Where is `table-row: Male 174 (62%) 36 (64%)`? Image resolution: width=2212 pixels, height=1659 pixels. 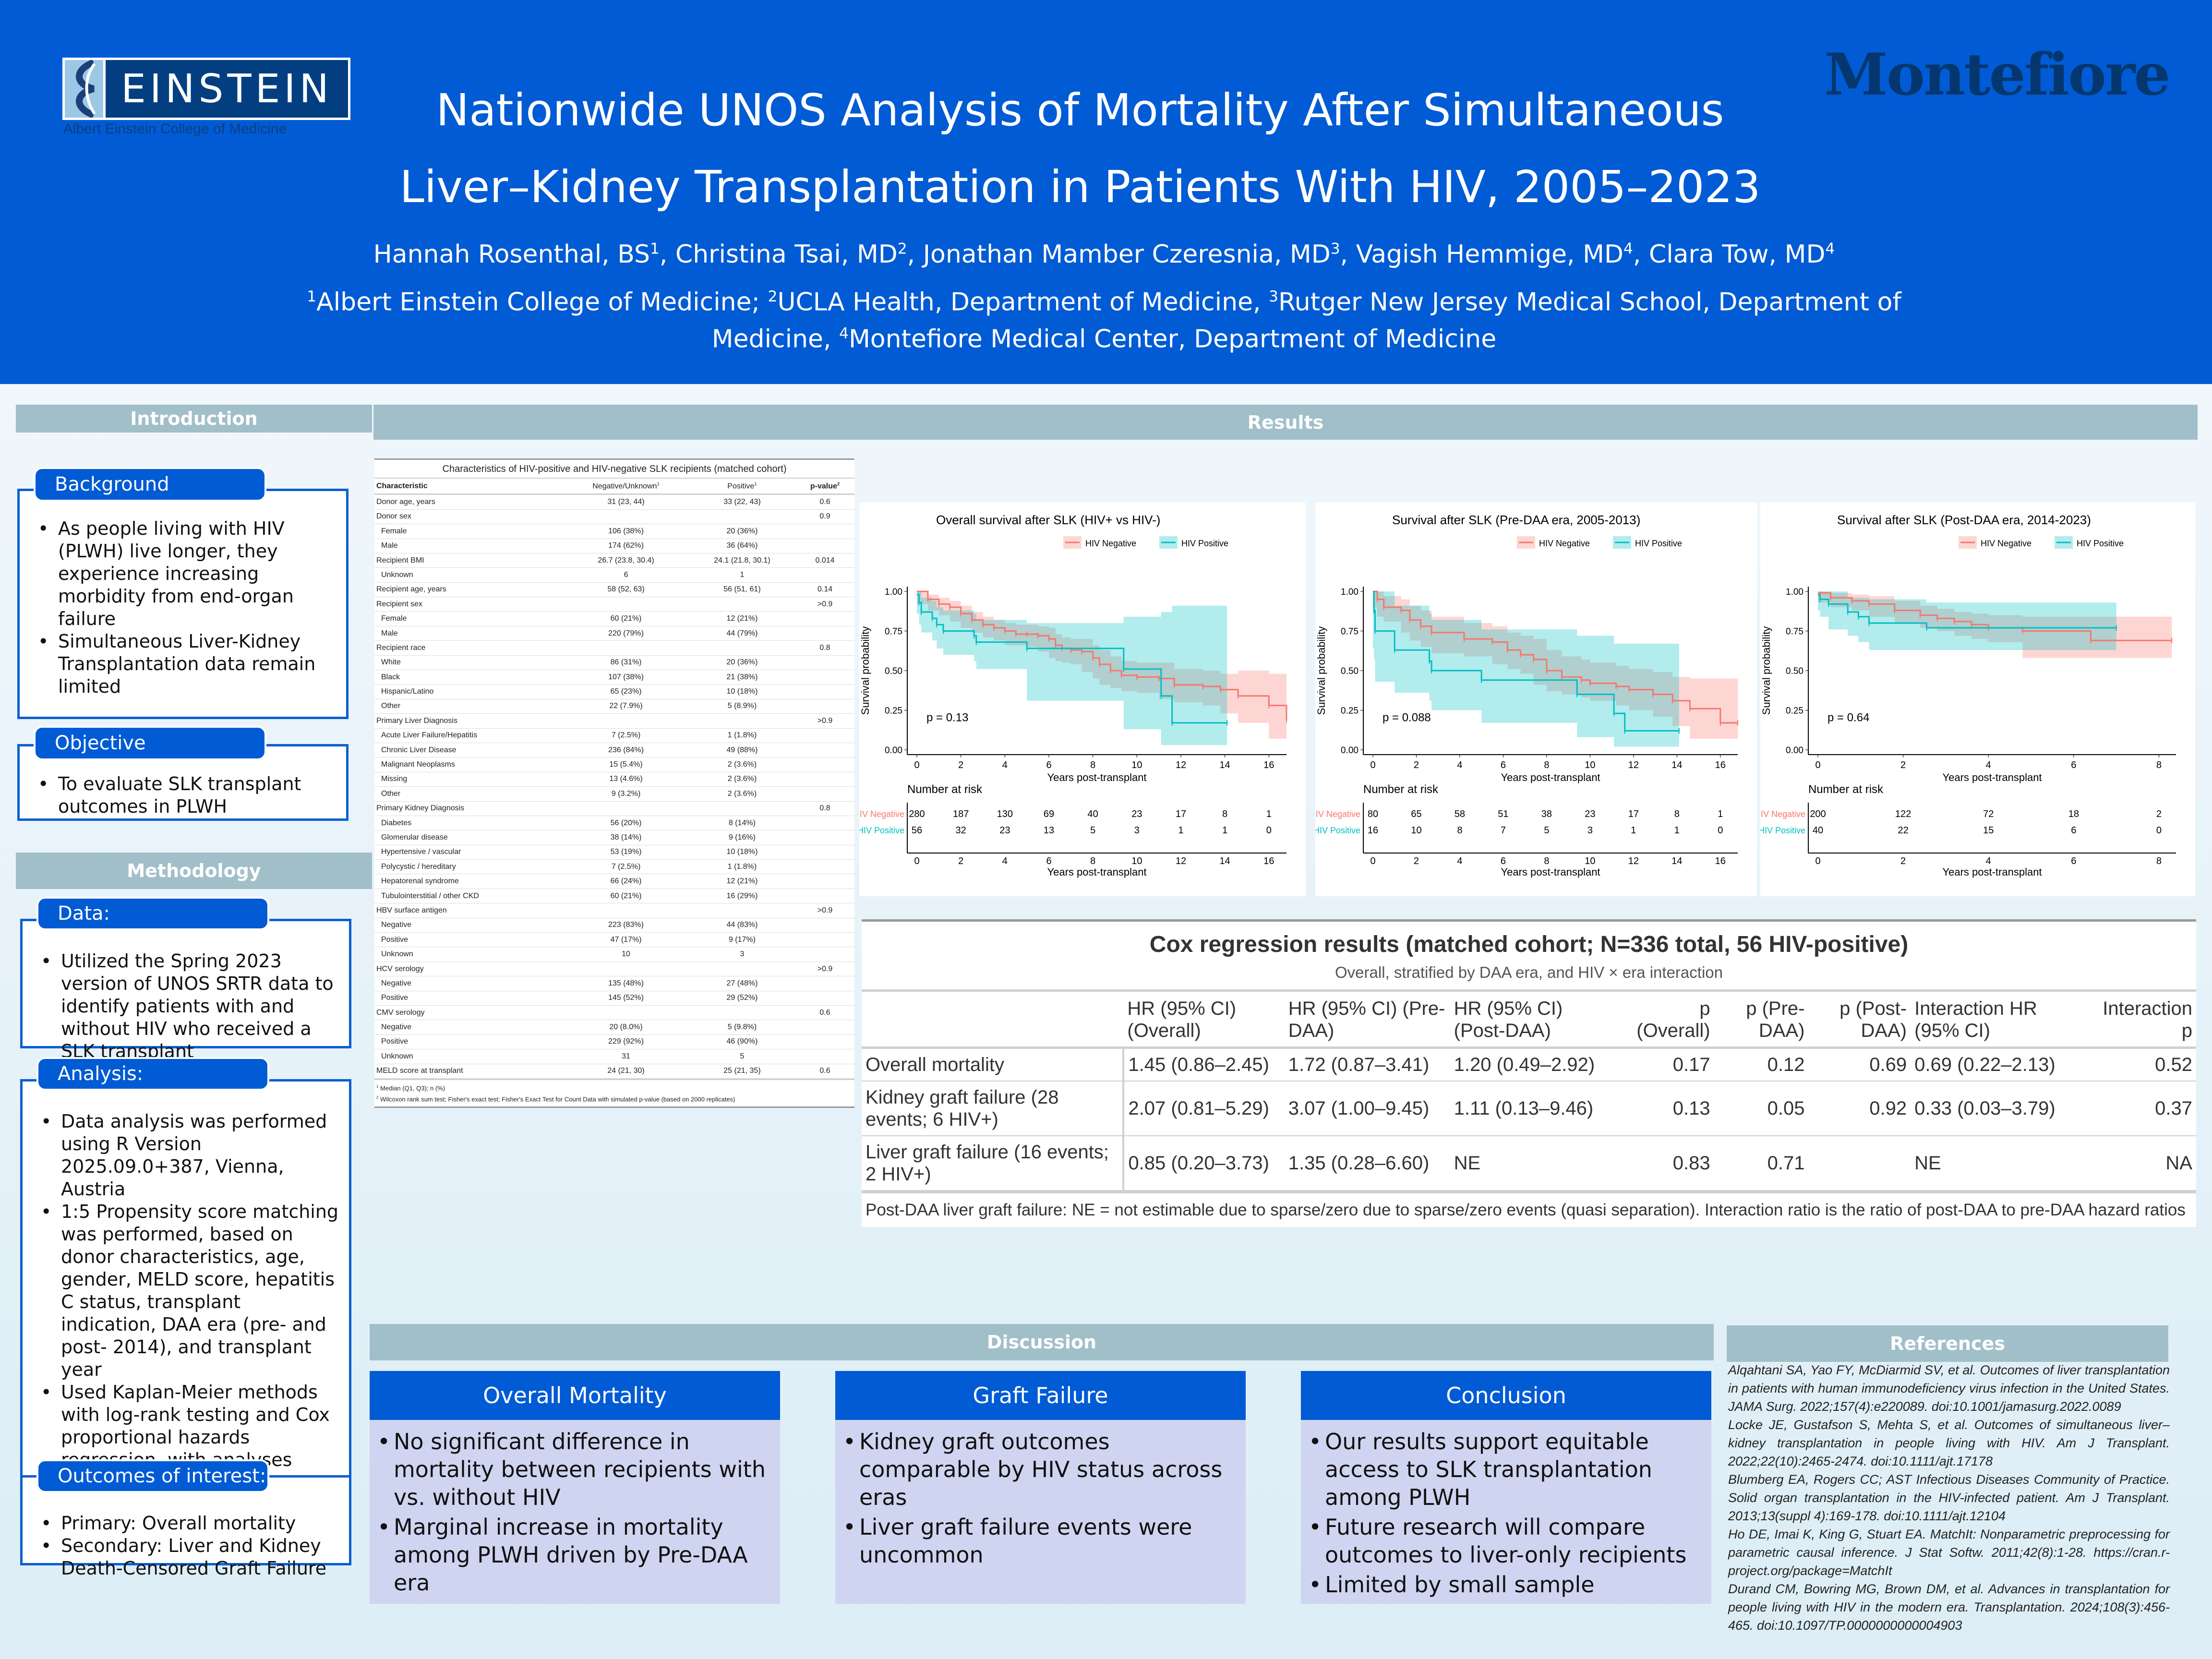
table-row: Male 174 (62%) 36 (64%) is located at coordinates (614, 546).